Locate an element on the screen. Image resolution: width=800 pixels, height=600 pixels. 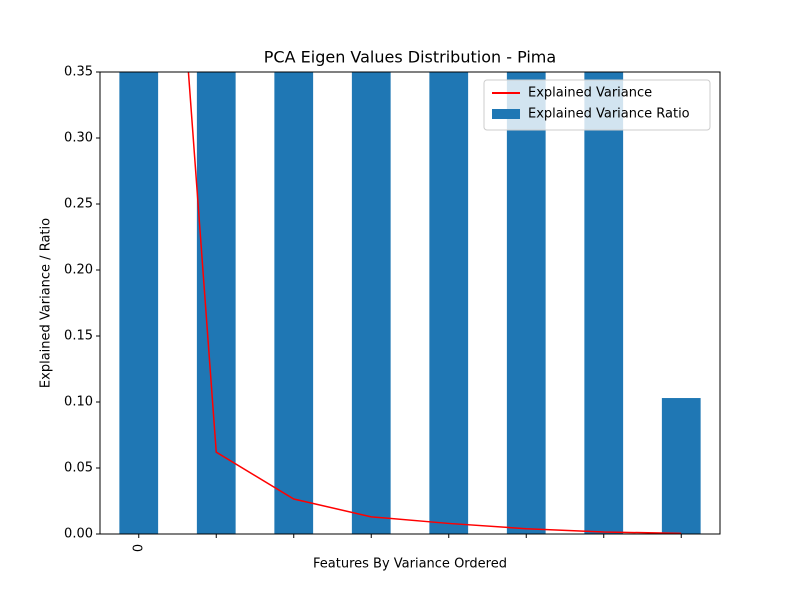
x-axis-label: Features By Variance Ordered is located at coordinates (410, 564).